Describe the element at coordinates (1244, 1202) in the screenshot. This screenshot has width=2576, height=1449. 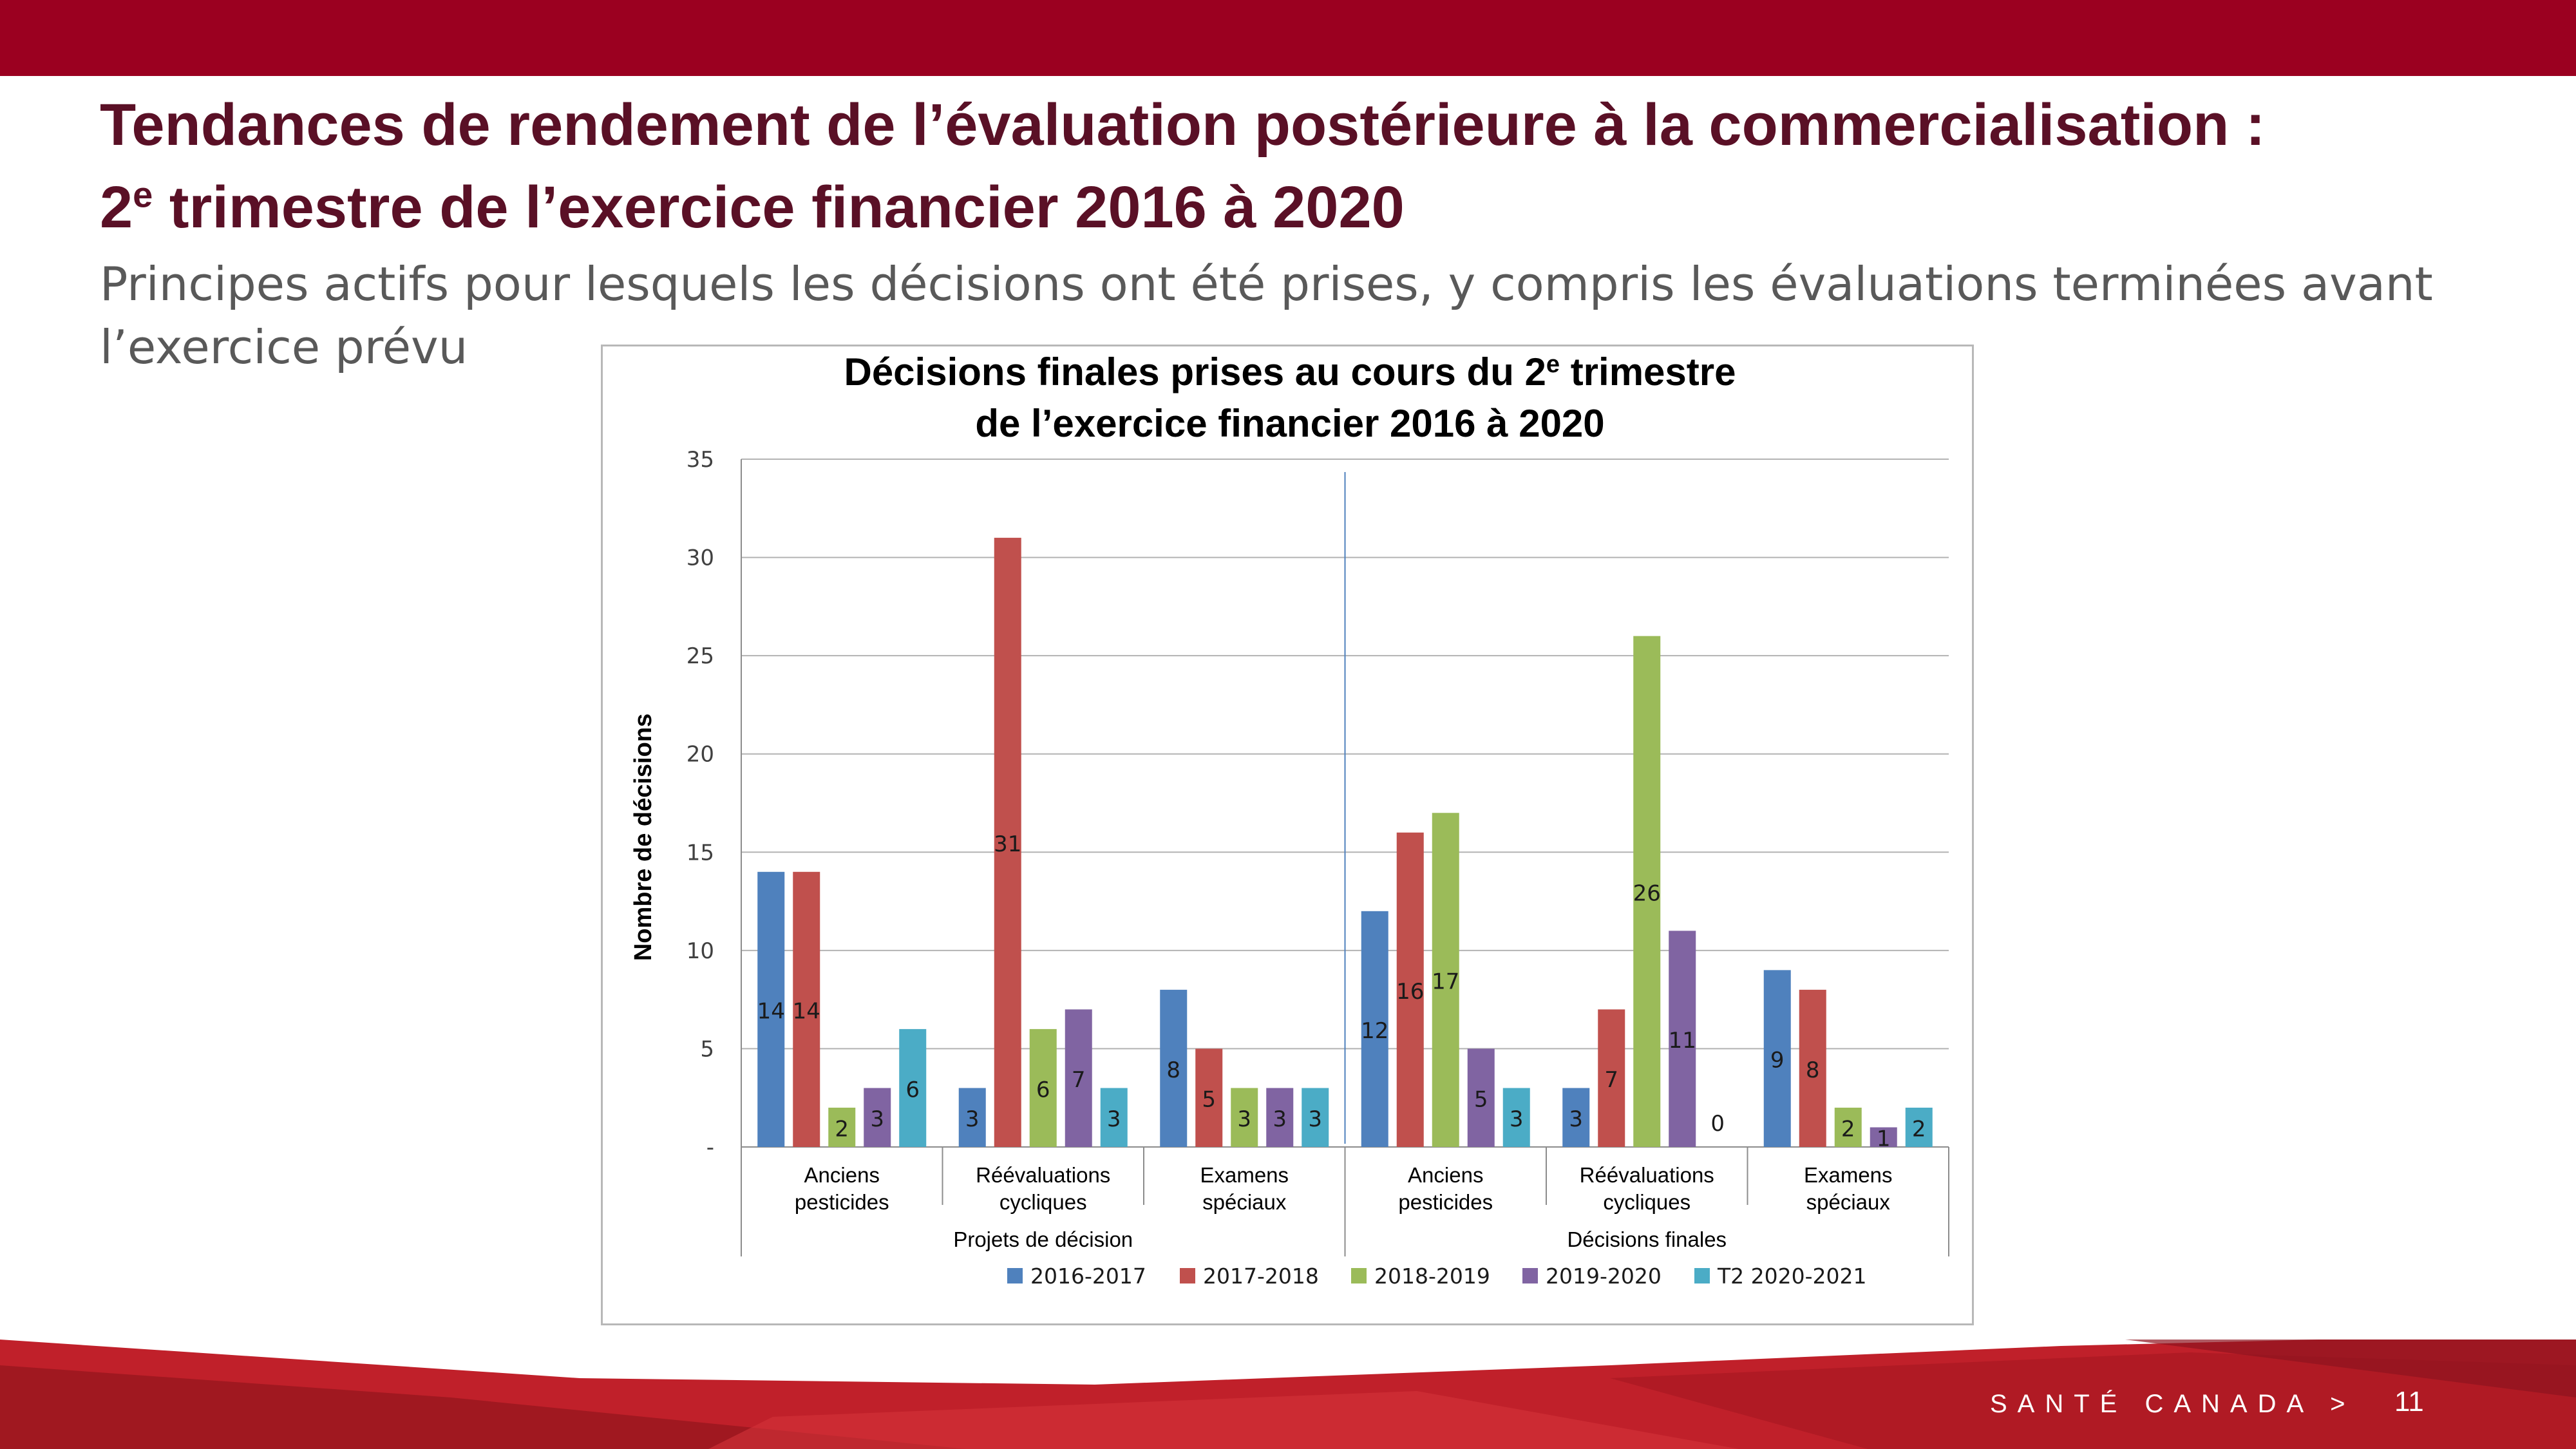
I see `category-label: spéciaux` at that location.